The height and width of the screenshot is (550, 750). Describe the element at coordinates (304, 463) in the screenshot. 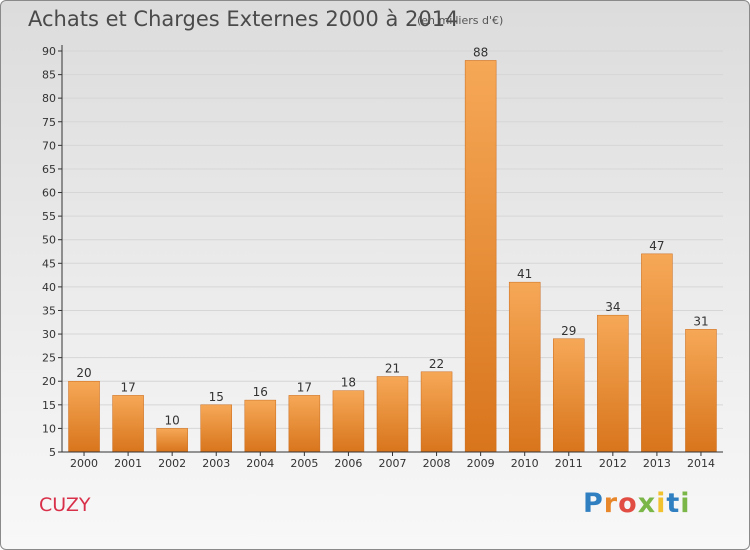

I see `x-tick-label: 2005` at that location.